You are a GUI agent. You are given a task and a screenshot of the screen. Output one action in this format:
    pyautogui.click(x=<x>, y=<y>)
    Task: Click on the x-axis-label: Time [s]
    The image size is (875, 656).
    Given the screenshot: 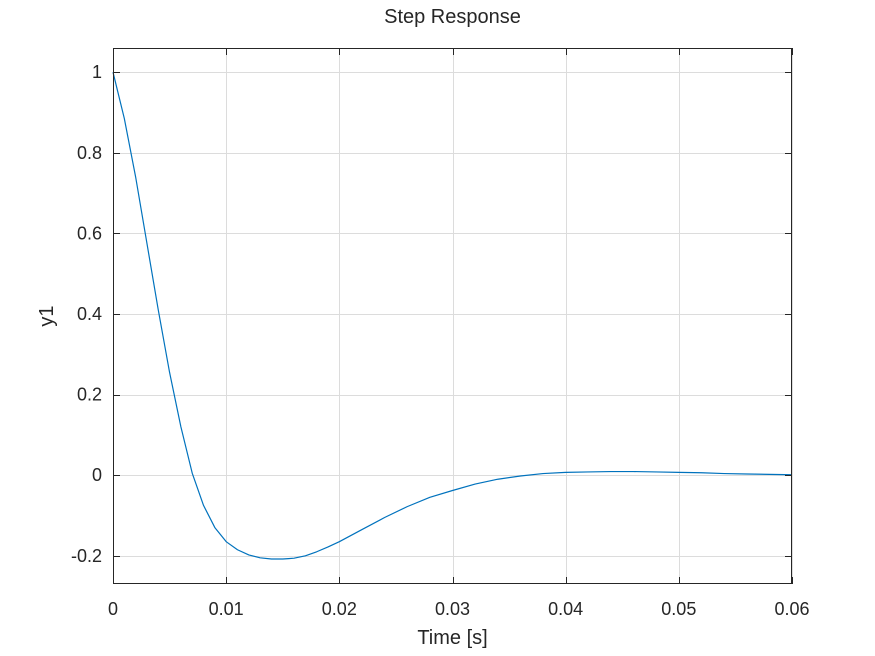 What is the action you would take?
    pyautogui.click(x=452, y=638)
    